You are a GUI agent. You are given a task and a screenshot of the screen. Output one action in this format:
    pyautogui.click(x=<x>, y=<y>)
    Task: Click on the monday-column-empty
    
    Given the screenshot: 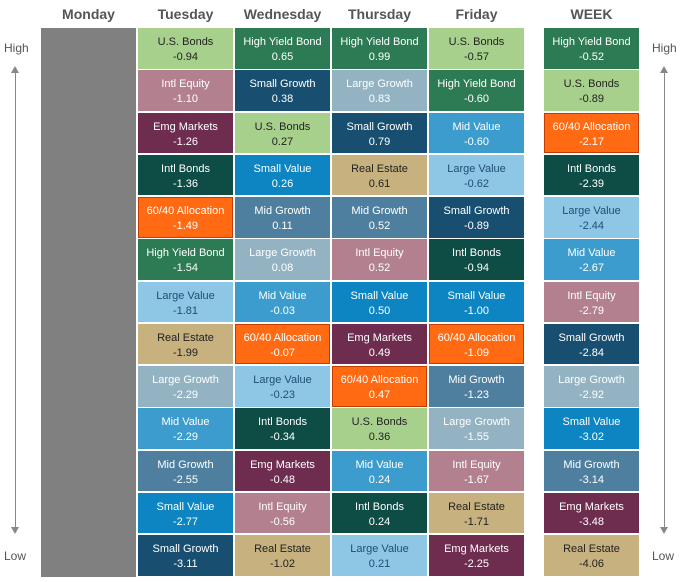 What is the action you would take?
    pyautogui.click(x=88, y=302)
    